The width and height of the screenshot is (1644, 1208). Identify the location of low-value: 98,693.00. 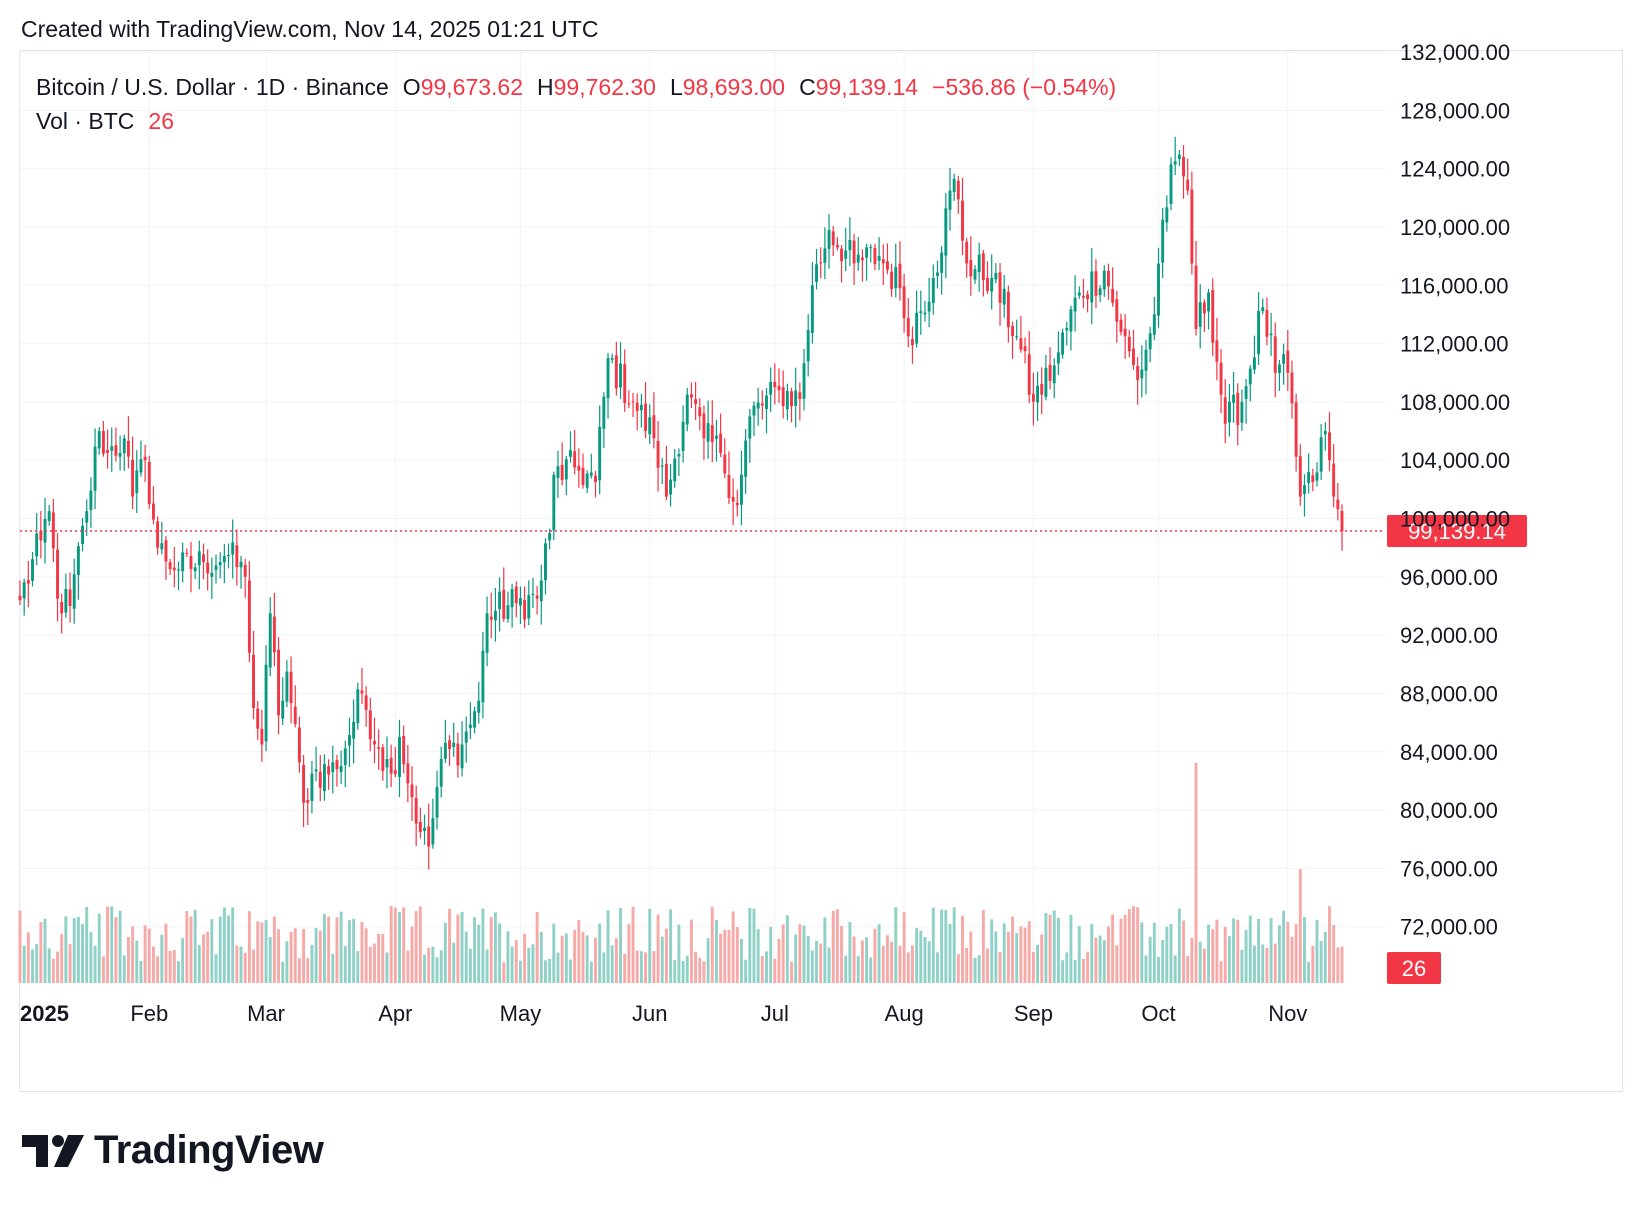
(734, 87).